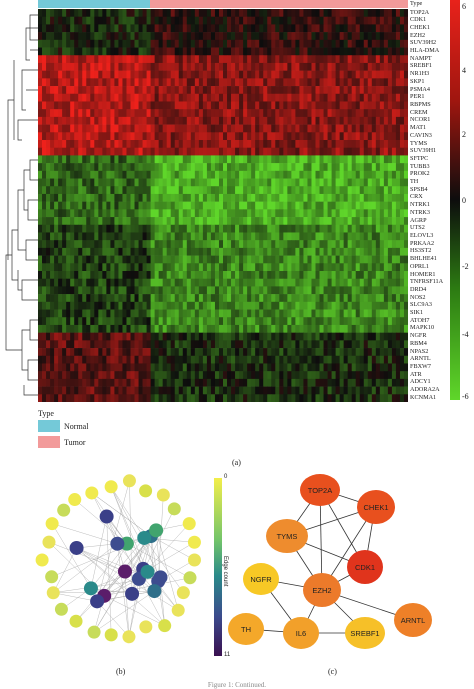  Describe the element at coordinates (76, 547) in the screenshot. I see `network-hub-node` at that location.